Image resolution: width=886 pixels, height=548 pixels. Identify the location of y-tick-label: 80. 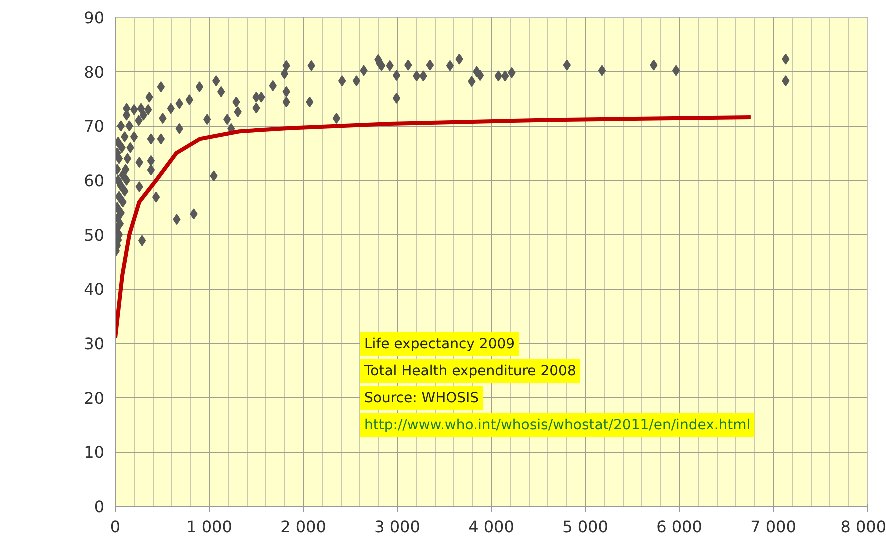
(94, 72).